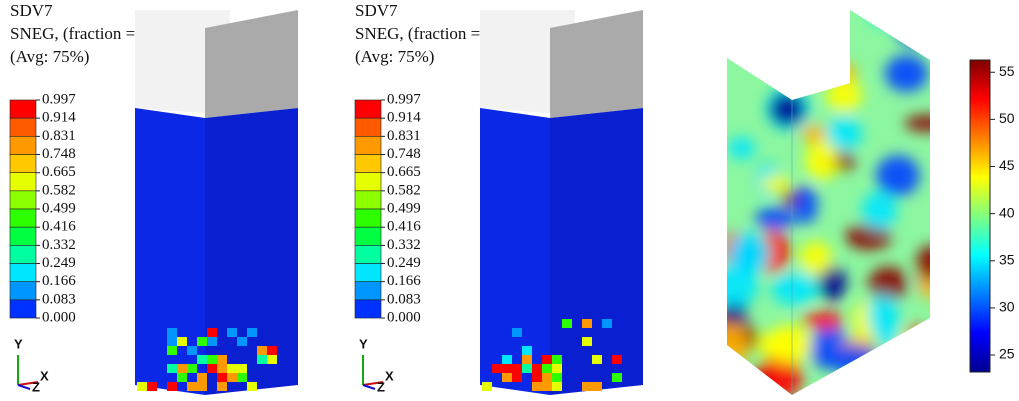 This screenshot has height=401, width=1019. What do you see at coordinates (1007, 212) in the screenshot?
I see `colorbar-tick-label: 40` at bounding box center [1007, 212].